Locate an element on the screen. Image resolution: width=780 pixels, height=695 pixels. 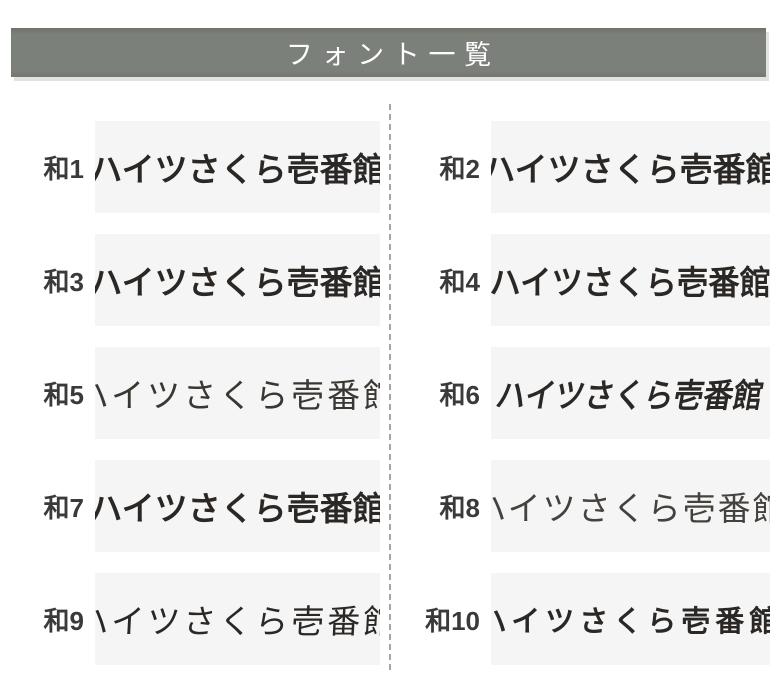
font-sample-row: 和10 ハイツさくら壱番館 is located at coordinates (589, 619).